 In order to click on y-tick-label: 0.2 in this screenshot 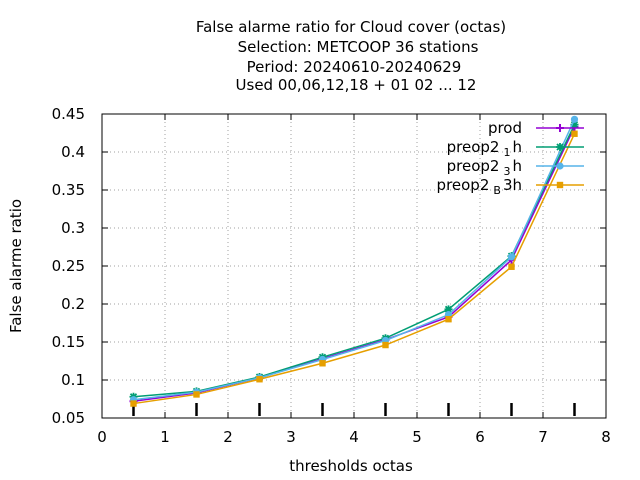, I will do `click(73, 304)`.